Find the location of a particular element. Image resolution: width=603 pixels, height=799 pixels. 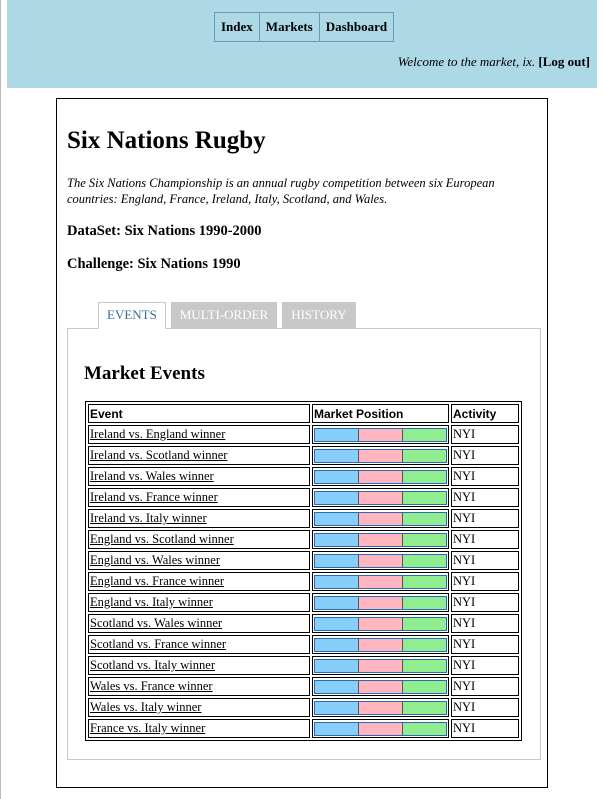

event-link: England vs. Italy winner is located at coordinates (151, 602).